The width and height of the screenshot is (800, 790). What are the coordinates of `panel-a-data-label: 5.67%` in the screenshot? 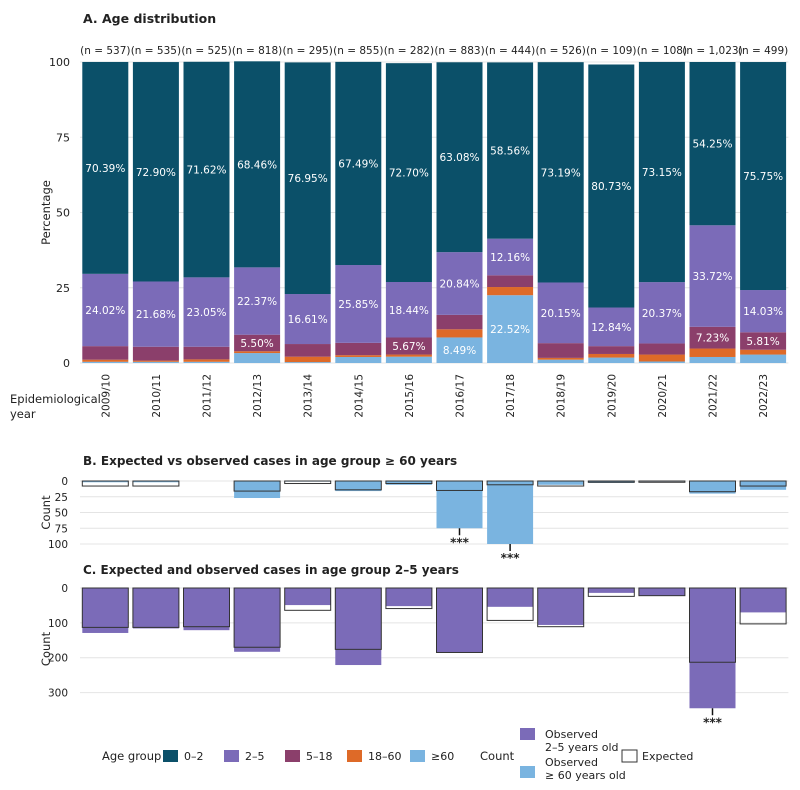 It's located at (408, 347).